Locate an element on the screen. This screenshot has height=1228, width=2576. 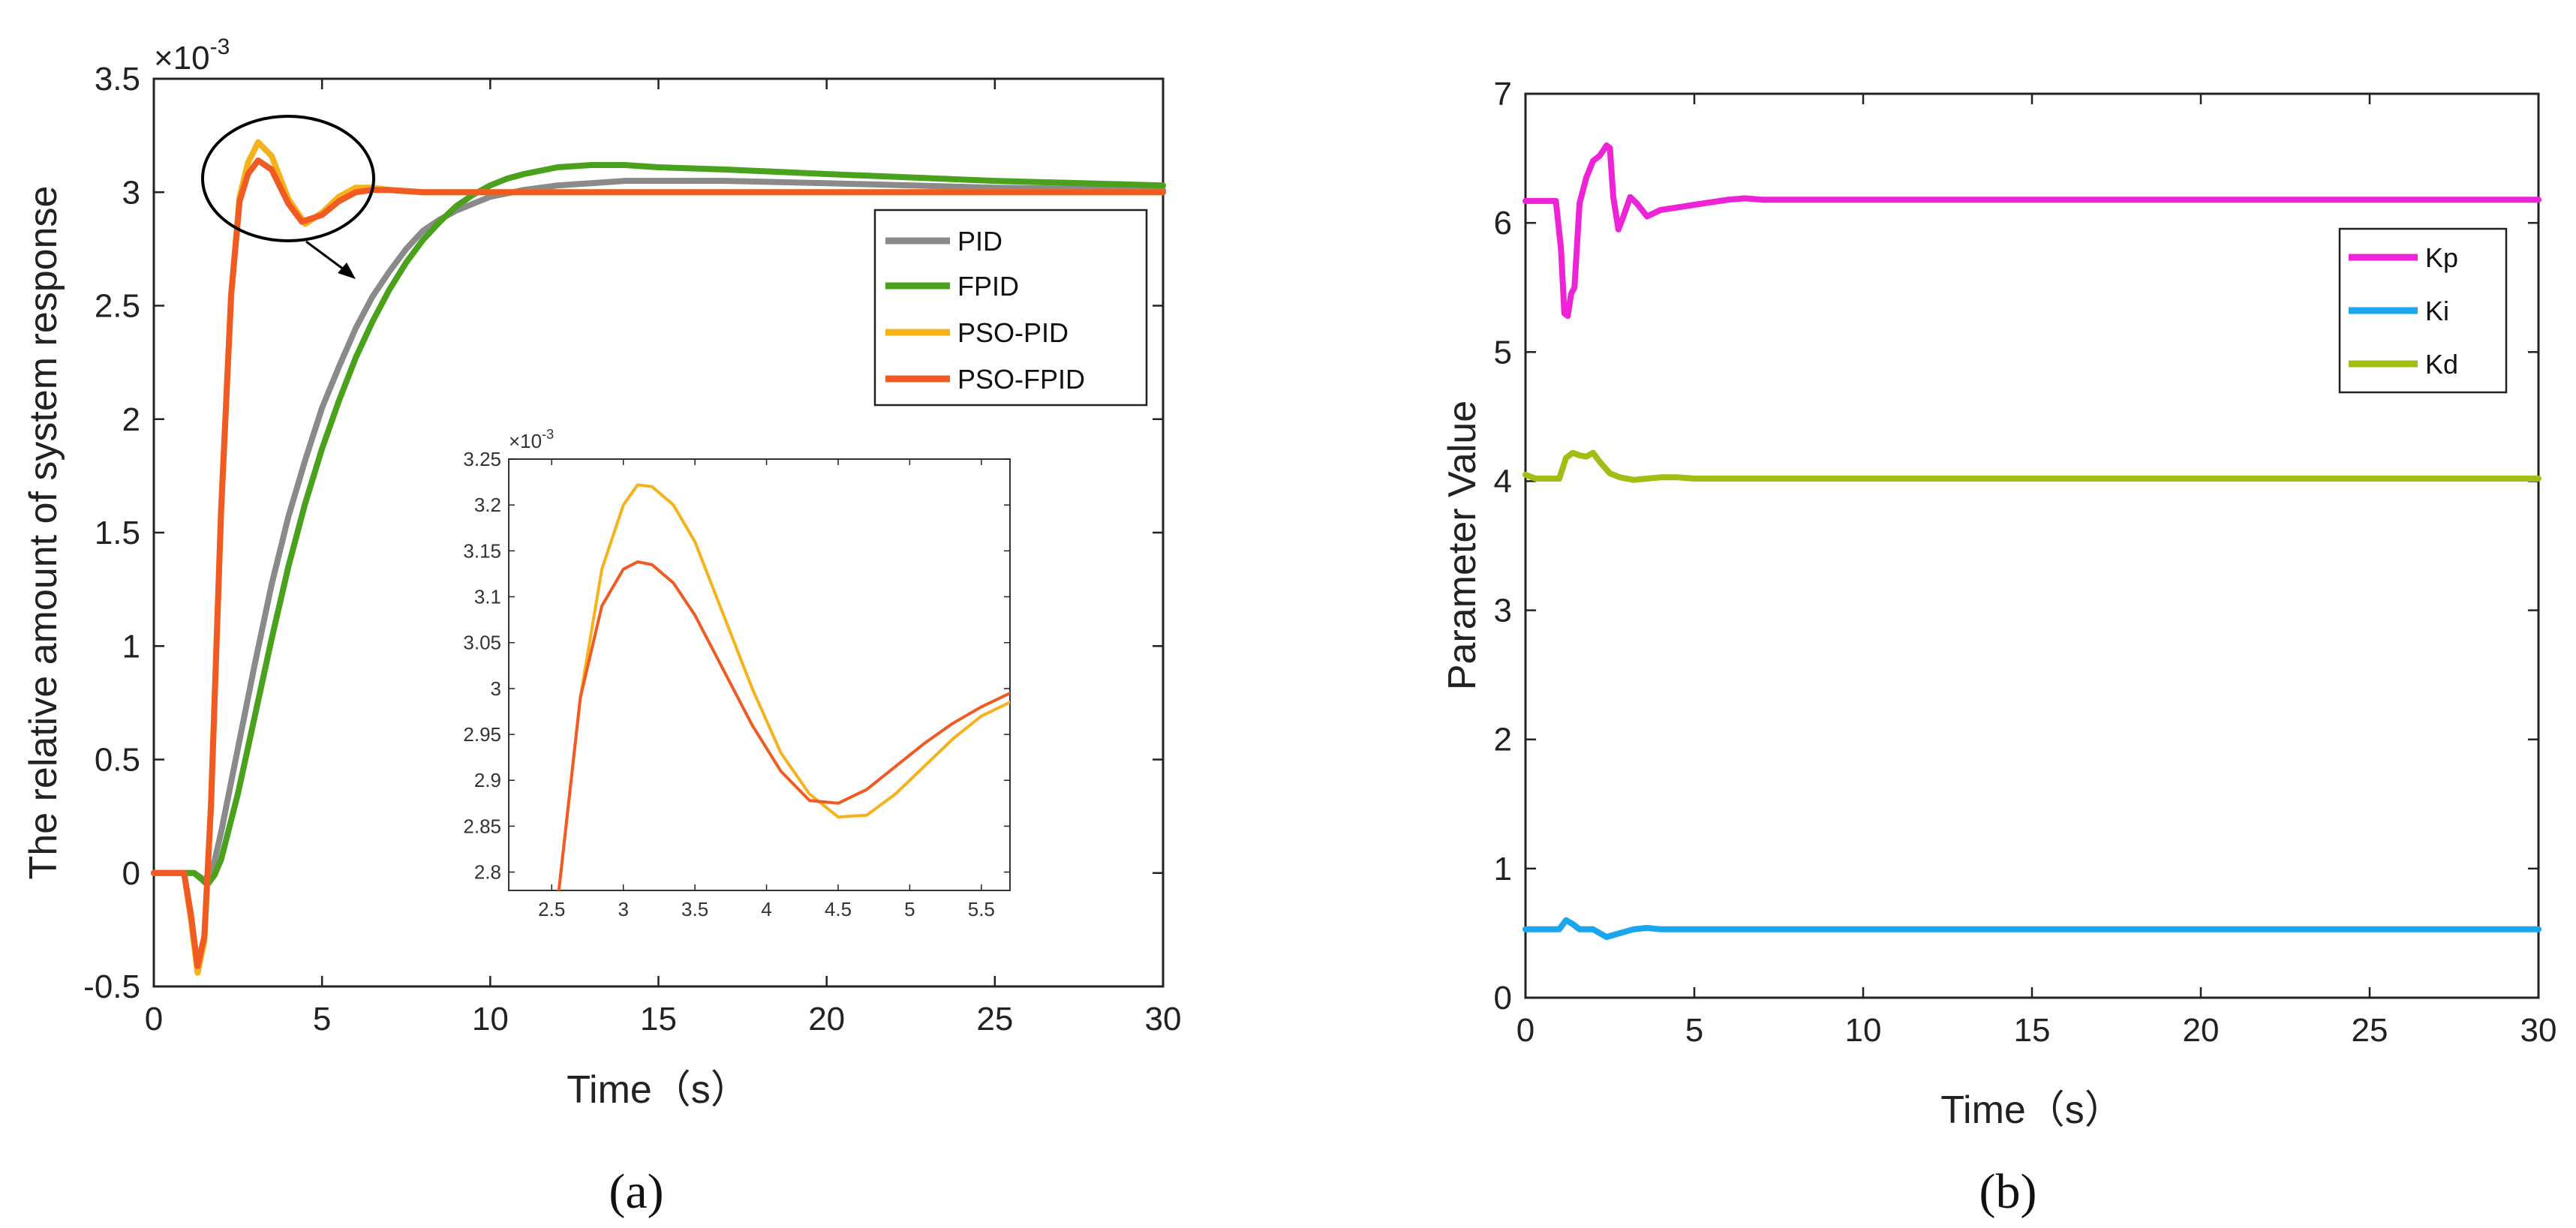
panel-b-x-axis-label: Time（s） is located at coordinates (2032, 1110).